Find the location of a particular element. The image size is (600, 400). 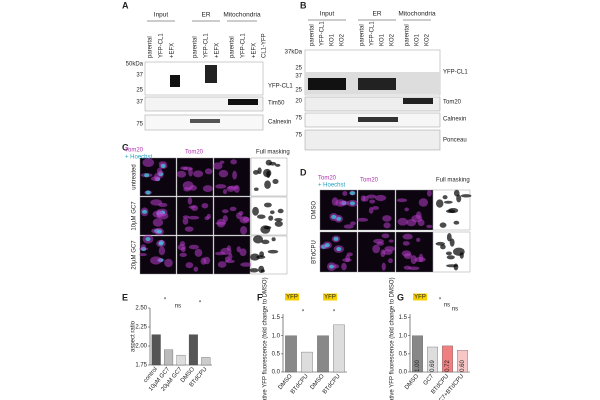

y-axis-label: aspect ratio is located at coordinates (134, 336).